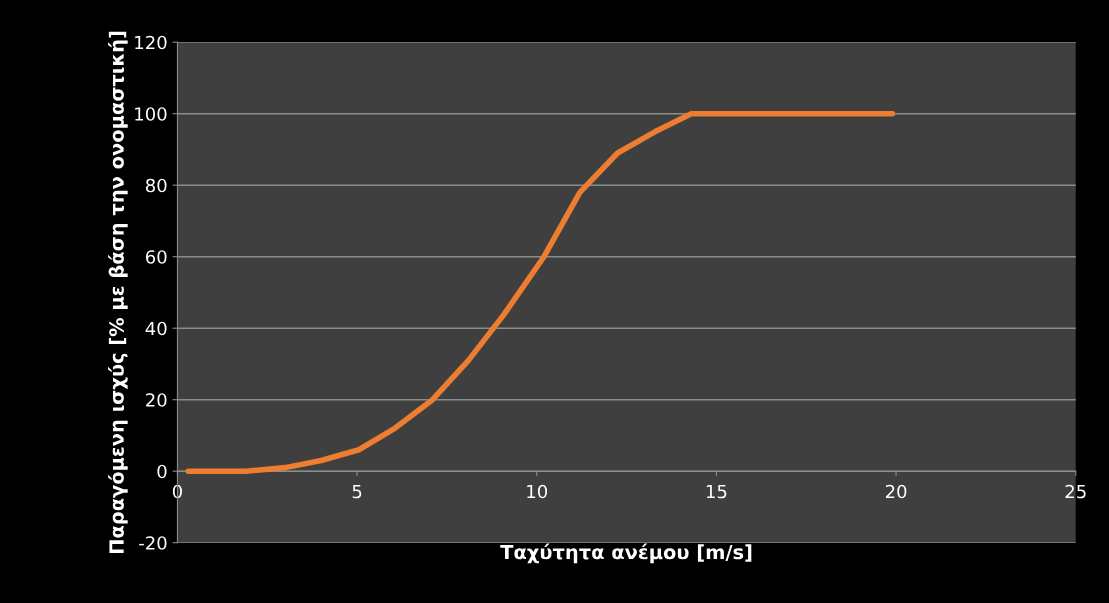 The width and height of the screenshot is (1109, 603). What do you see at coordinates (156, 185) in the screenshot?
I see `y-tick-label: 80` at bounding box center [156, 185].